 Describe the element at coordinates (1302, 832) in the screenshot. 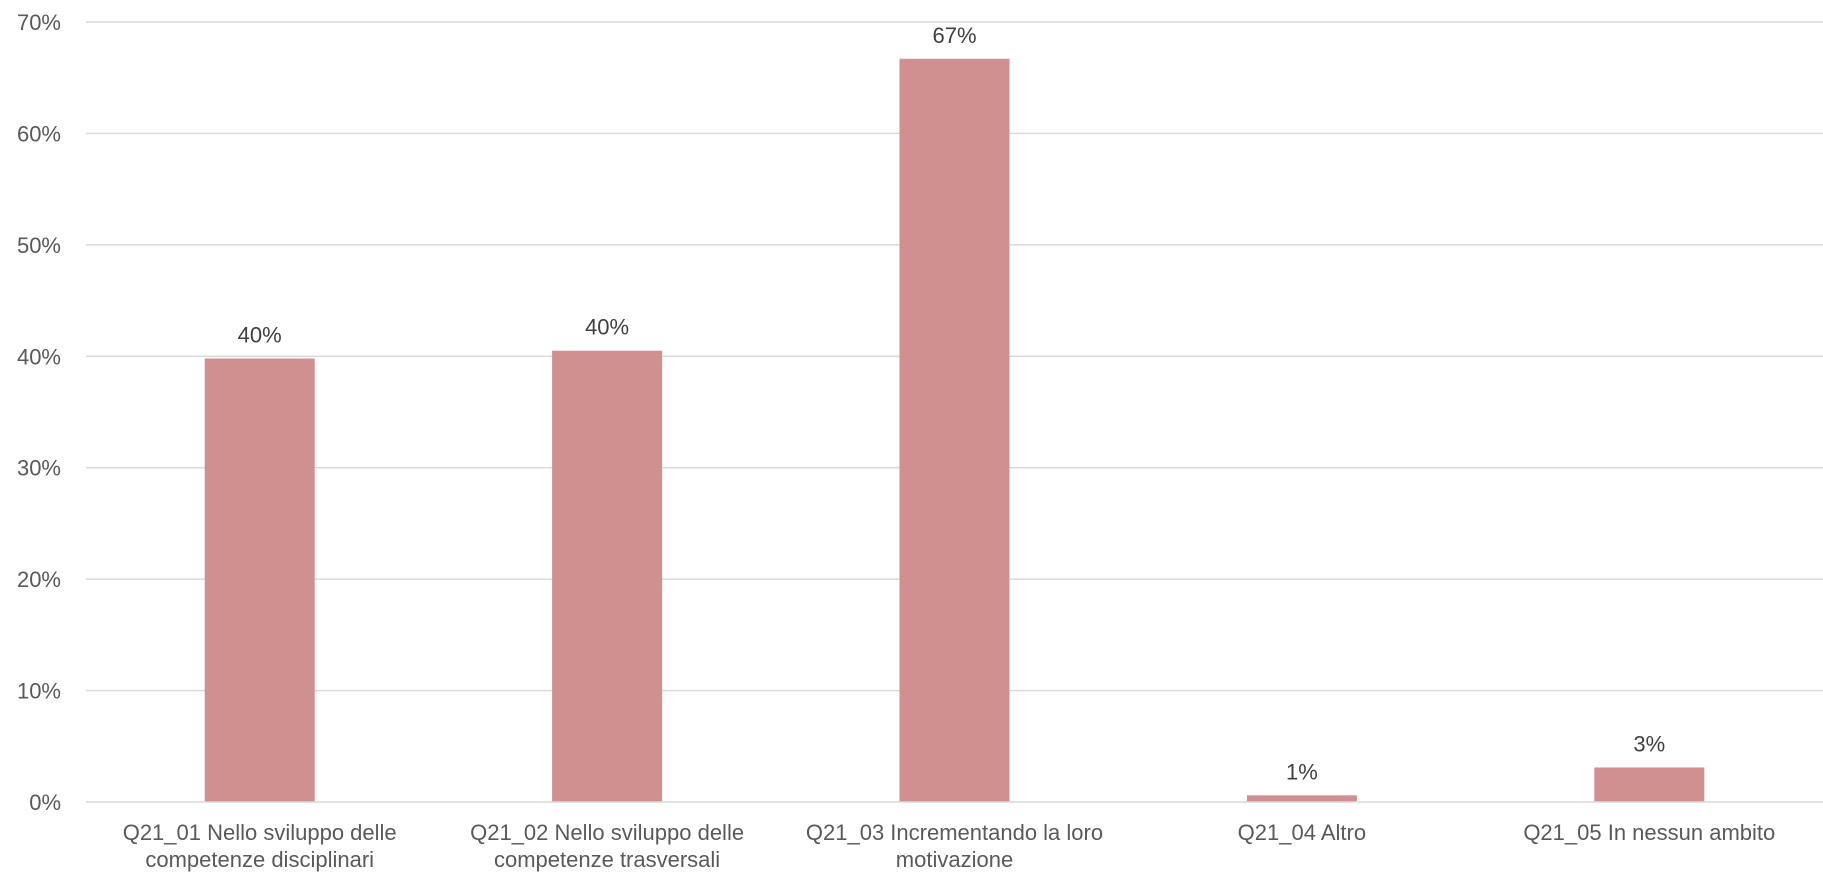

I see `category-label: Q21_04 Altro` at that location.